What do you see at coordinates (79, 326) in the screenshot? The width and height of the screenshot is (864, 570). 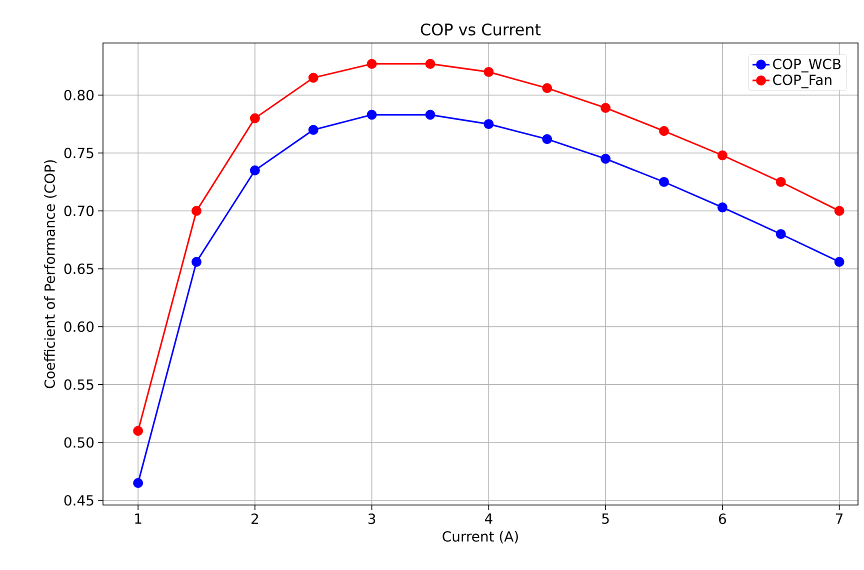 I see `y-tick-label: 0.60` at bounding box center [79, 326].